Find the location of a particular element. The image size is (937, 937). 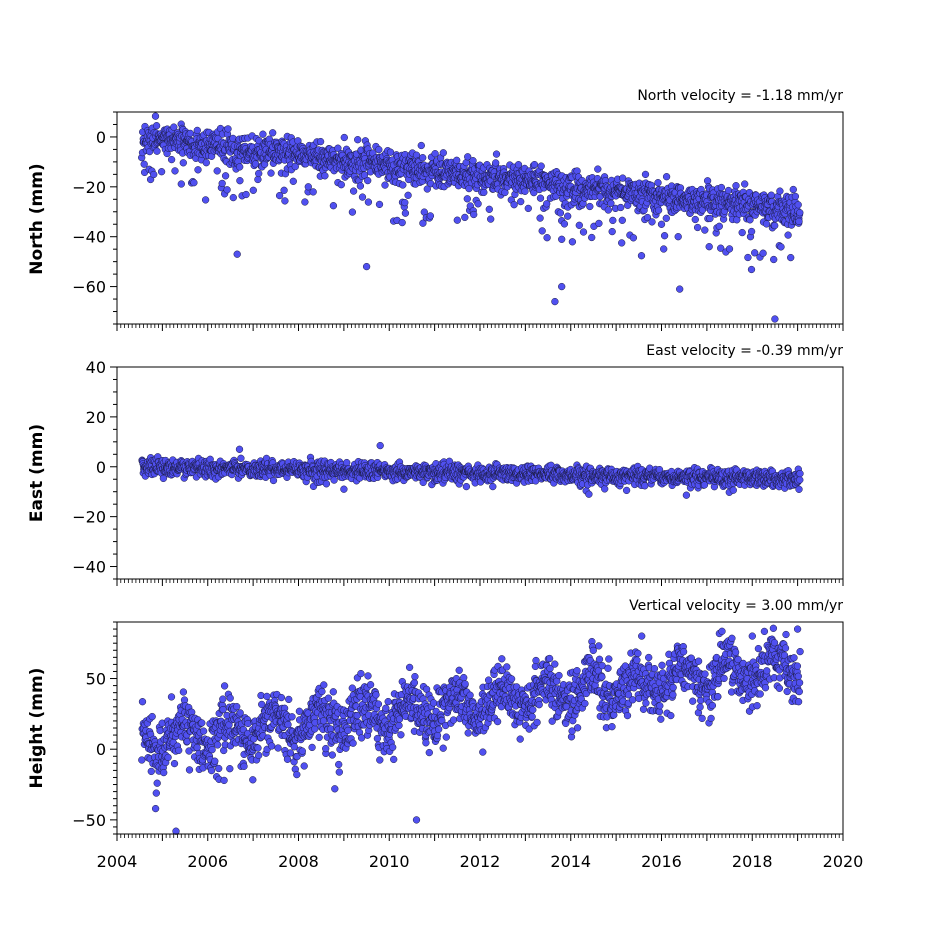

x-tick-label: 2020 is located at coordinates (843, 861).